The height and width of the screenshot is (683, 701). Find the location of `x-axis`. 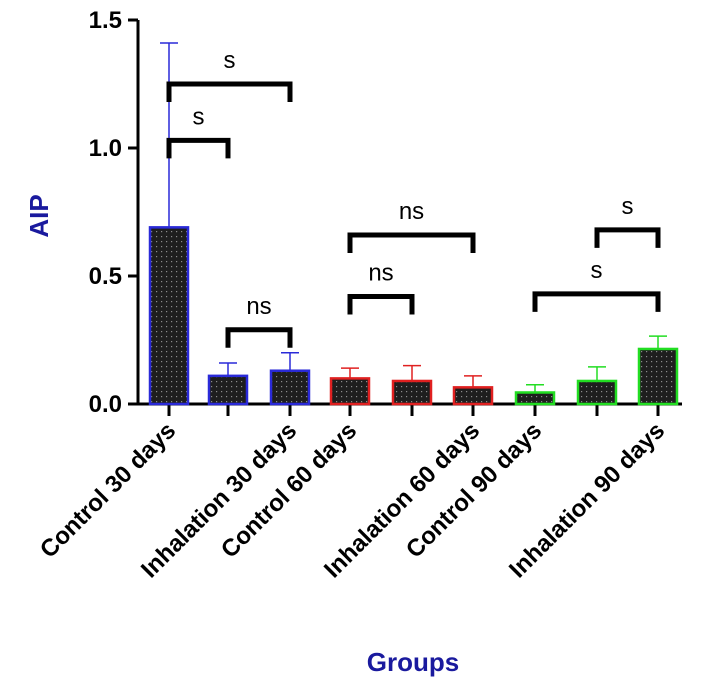

x-axis is located at coordinates (410, 409).